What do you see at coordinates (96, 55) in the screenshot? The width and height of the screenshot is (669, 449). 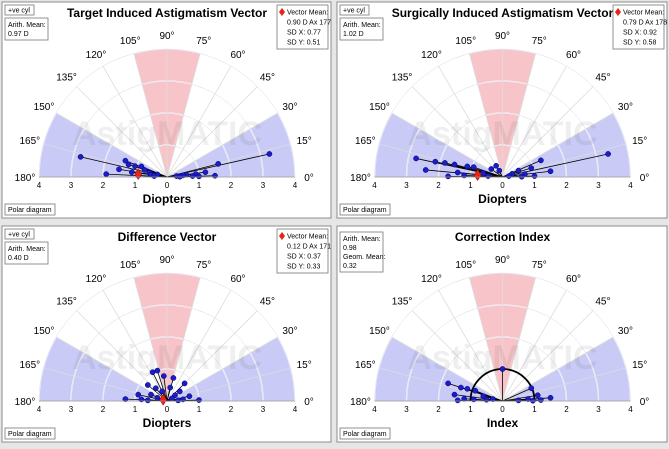 I see `angle-label: 120°` at bounding box center [96, 55].